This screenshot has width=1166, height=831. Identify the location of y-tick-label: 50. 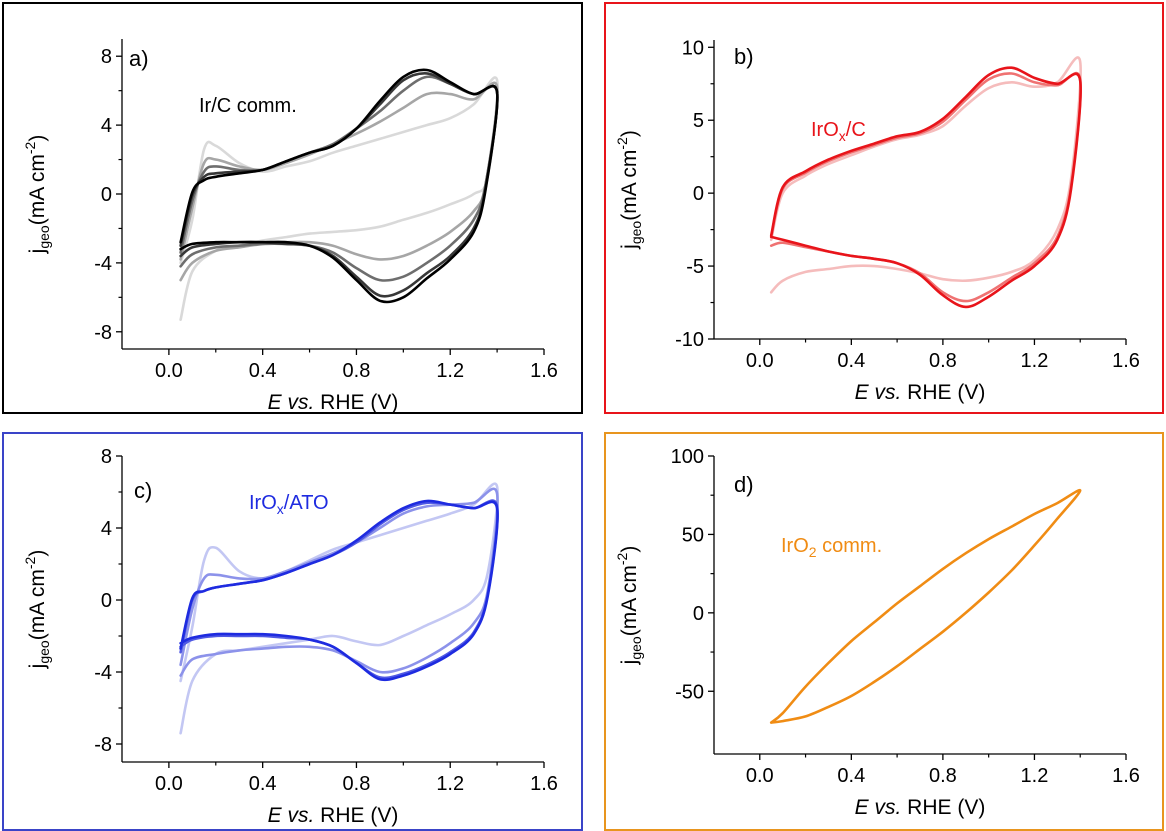
(693, 535).